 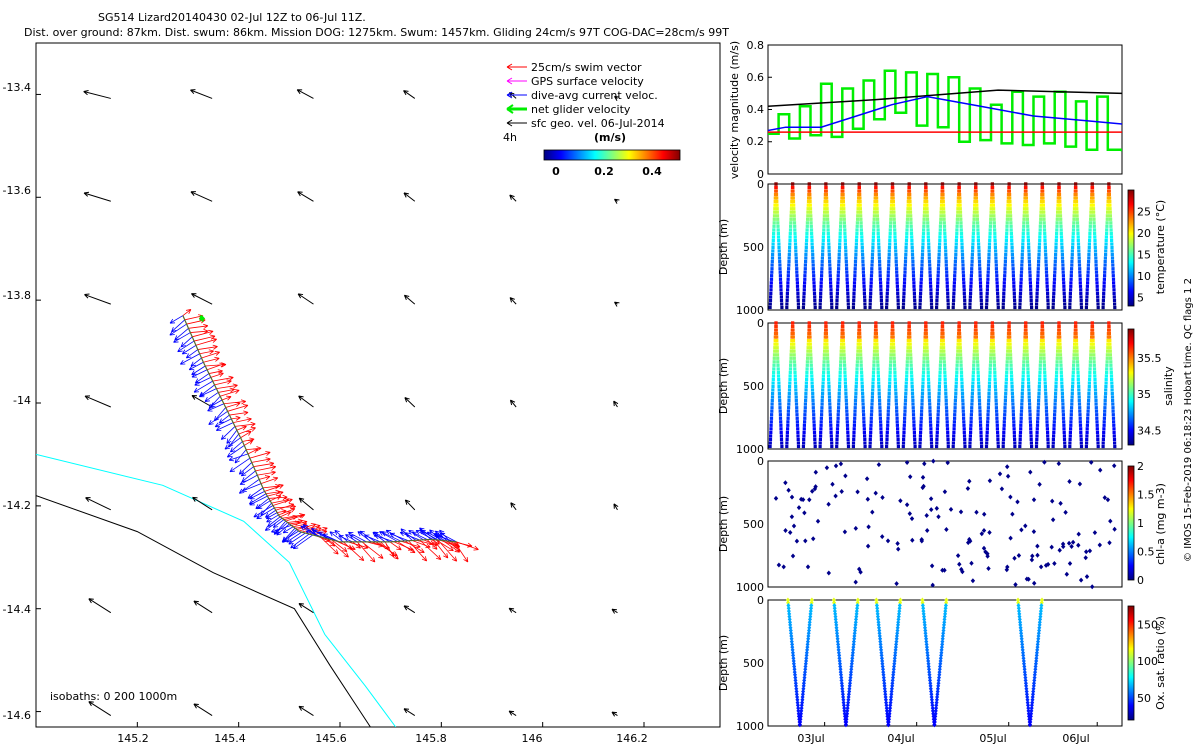 I want to click on legend-age-label: 4h, so click(x=510, y=137).